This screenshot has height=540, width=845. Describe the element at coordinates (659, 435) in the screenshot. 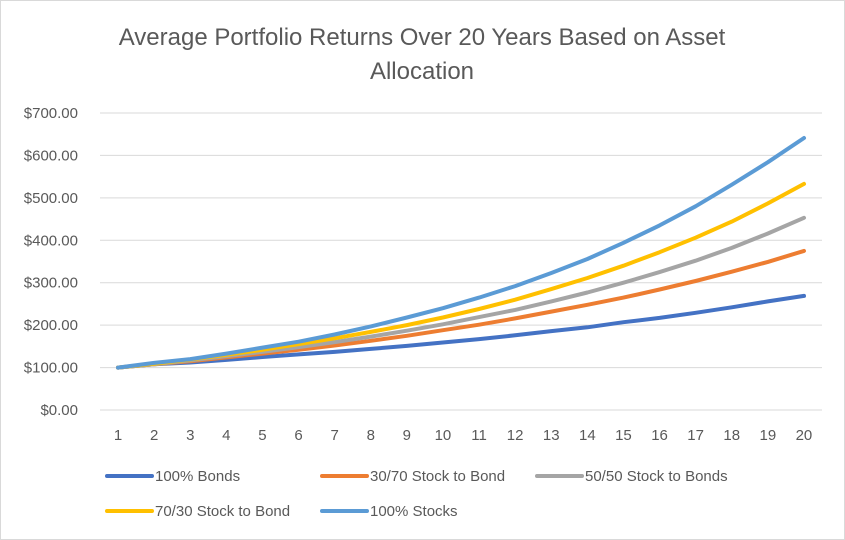

I see `x-tick-label: 16` at that location.